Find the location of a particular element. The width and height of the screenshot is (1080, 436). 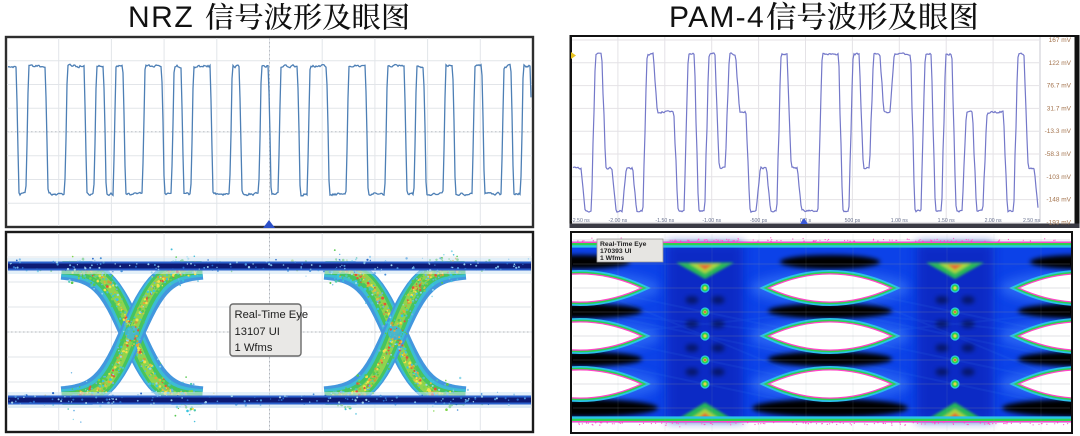

svg-text: -1.00 ns is located at coordinates (711, 221).